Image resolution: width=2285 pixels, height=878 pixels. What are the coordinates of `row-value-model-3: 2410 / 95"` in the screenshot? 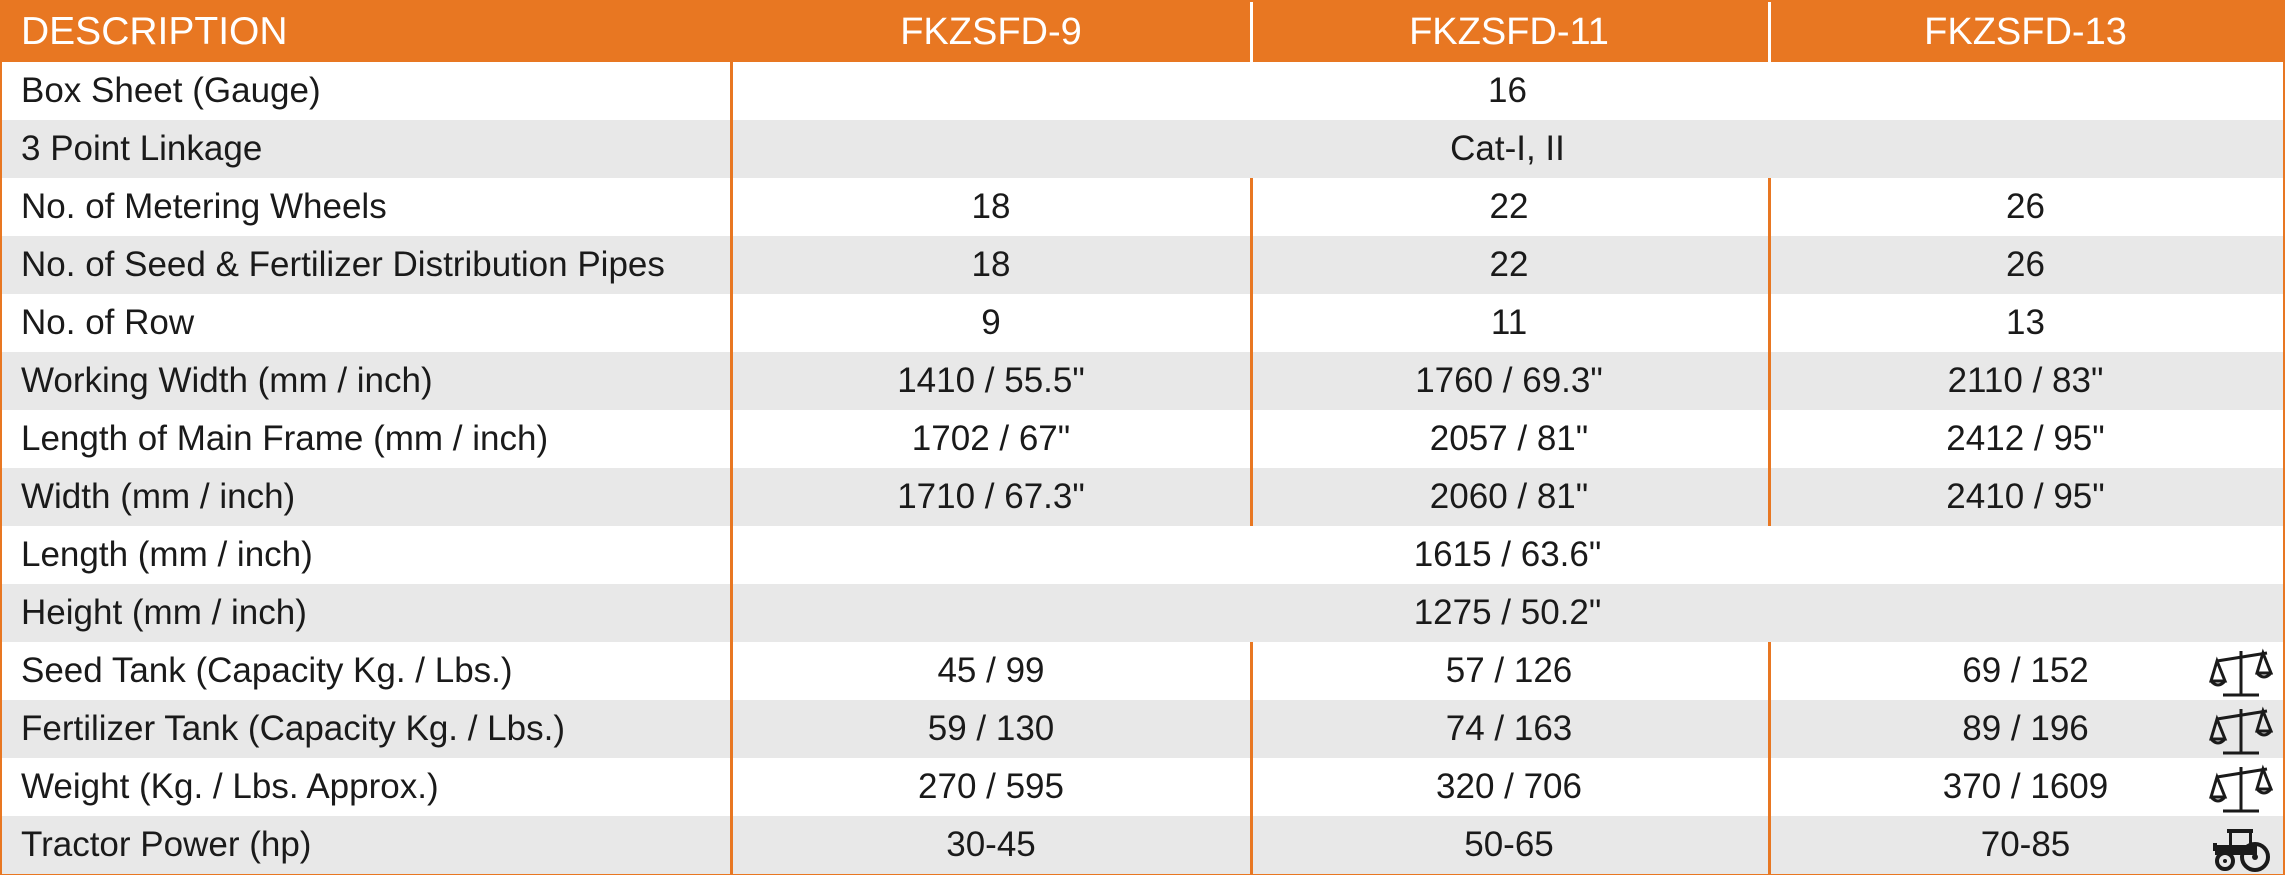 It's located at (2025, 496).